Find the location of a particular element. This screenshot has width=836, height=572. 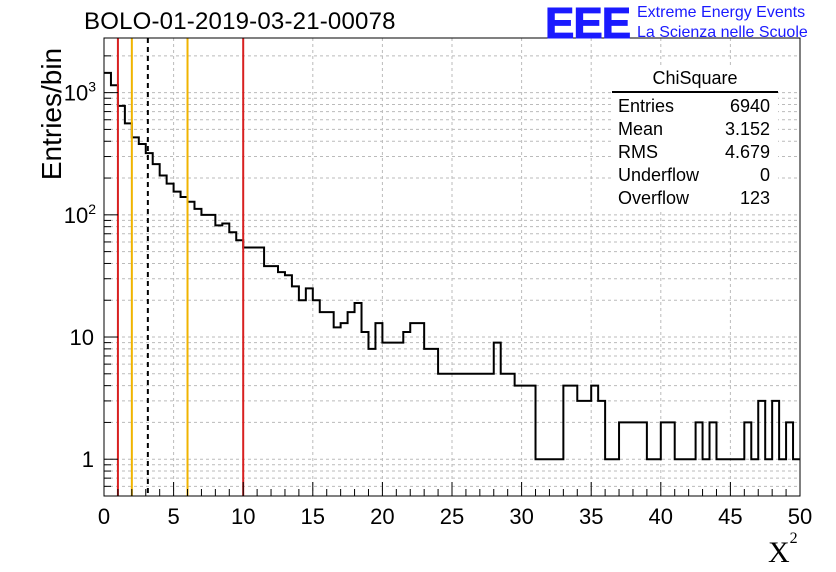

x-tick-label: 25 is located at coordinates (452, 516).